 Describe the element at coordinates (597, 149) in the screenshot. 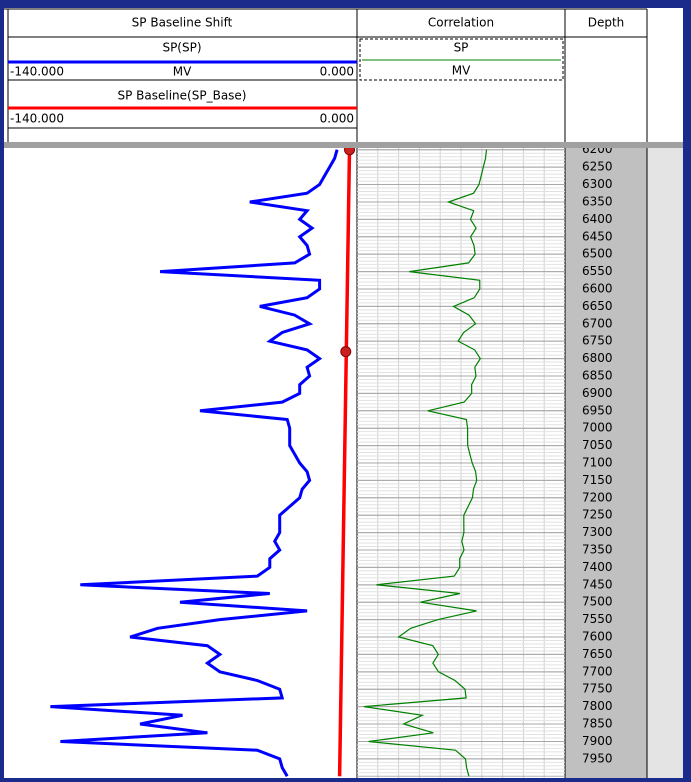

I see `depth-label: 6200` at that location.